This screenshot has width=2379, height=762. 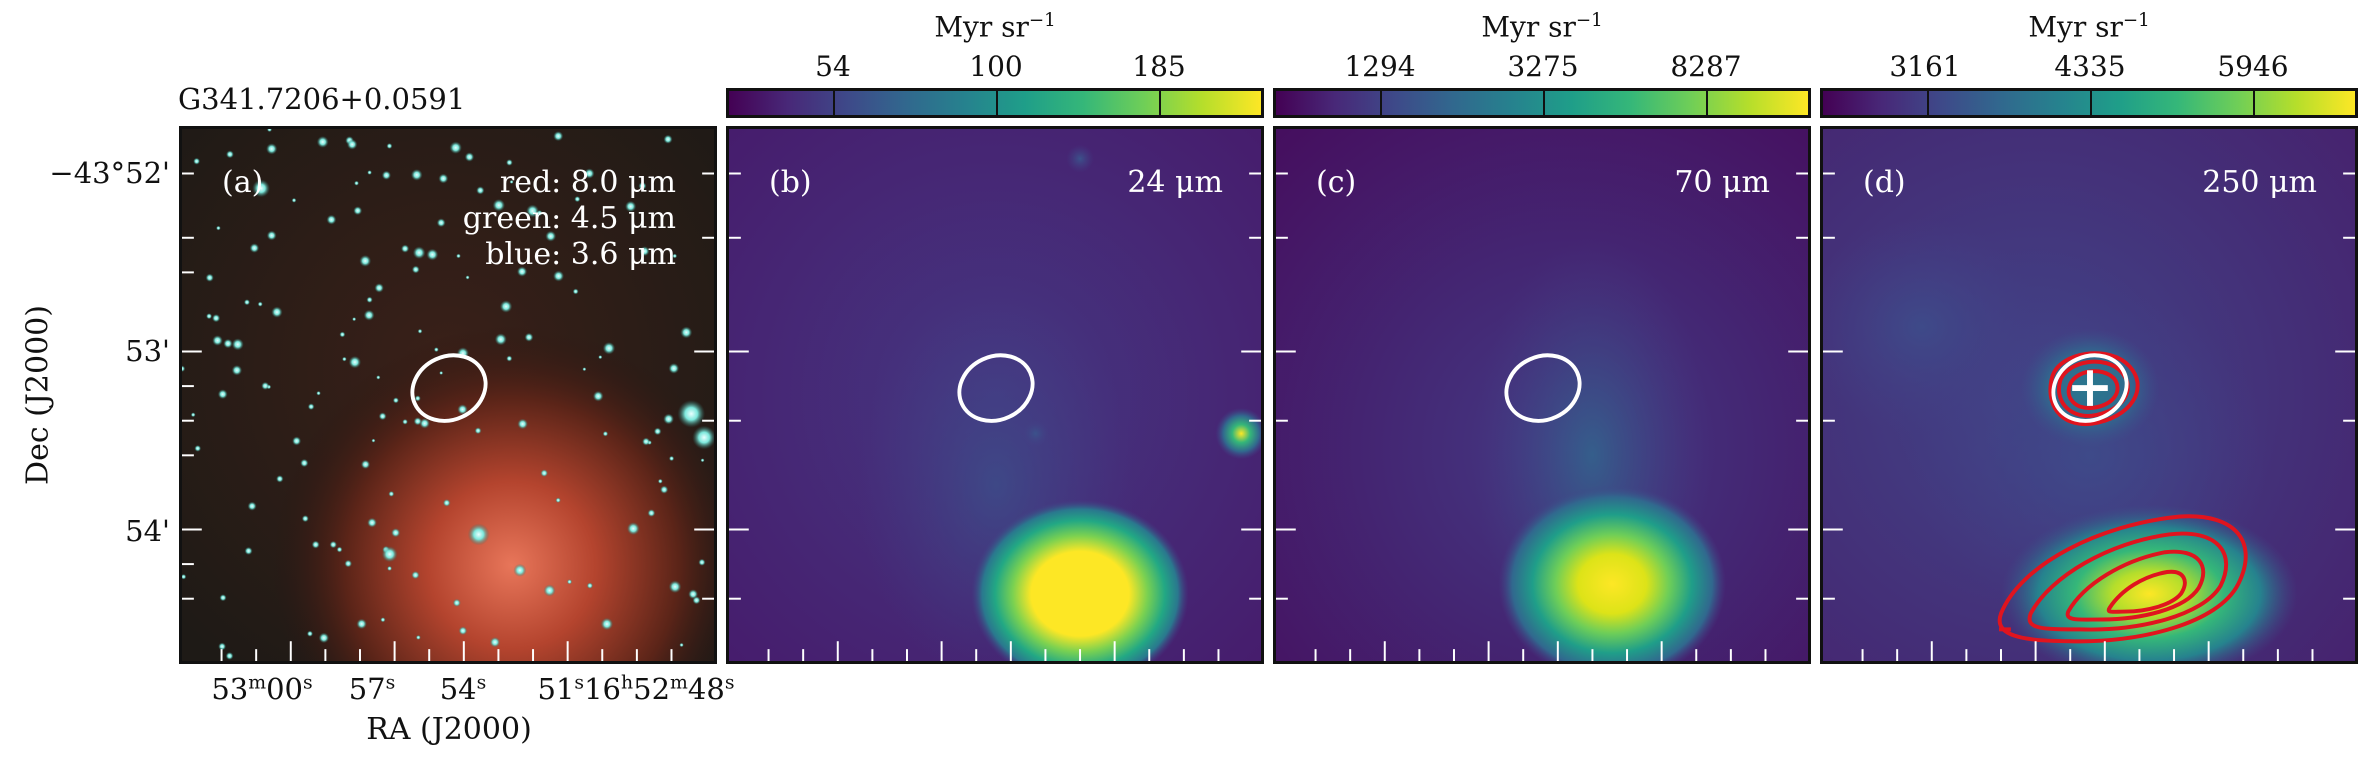 What do you see at coordinates (372, 689) in the screenshot?
I see `ra-tick-2: 57s` at bounding box center [372, 689].